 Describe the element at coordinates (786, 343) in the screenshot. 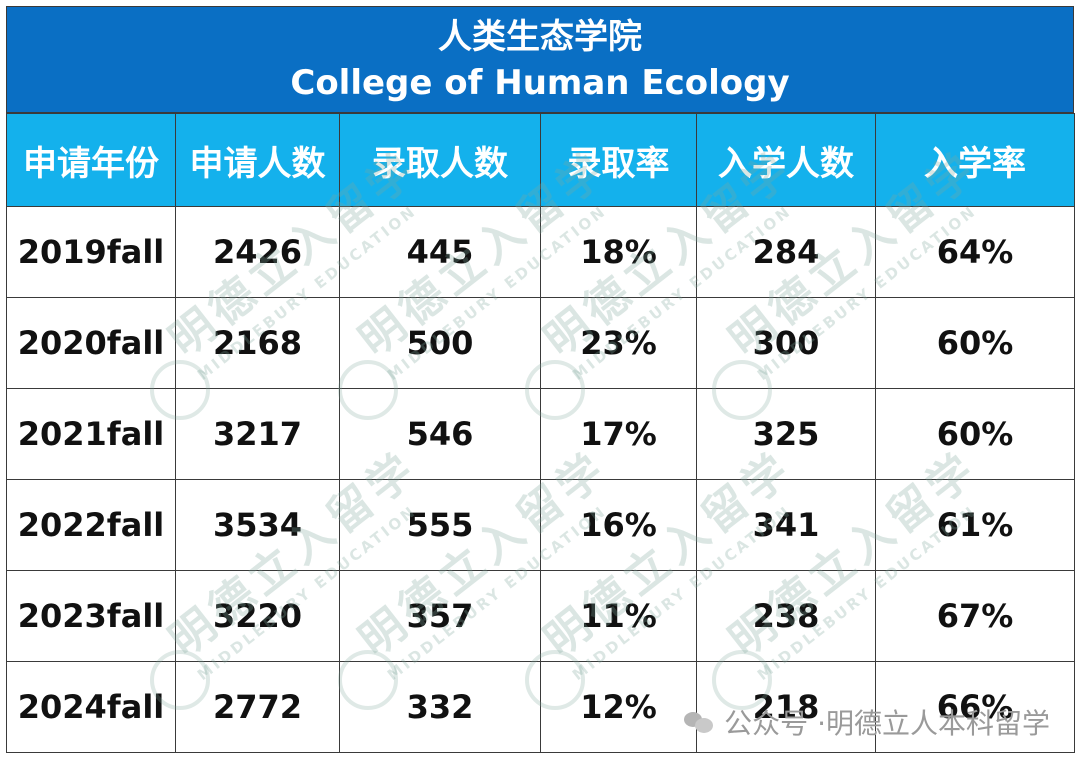

I see `cell-enrolled: 300` at that location.